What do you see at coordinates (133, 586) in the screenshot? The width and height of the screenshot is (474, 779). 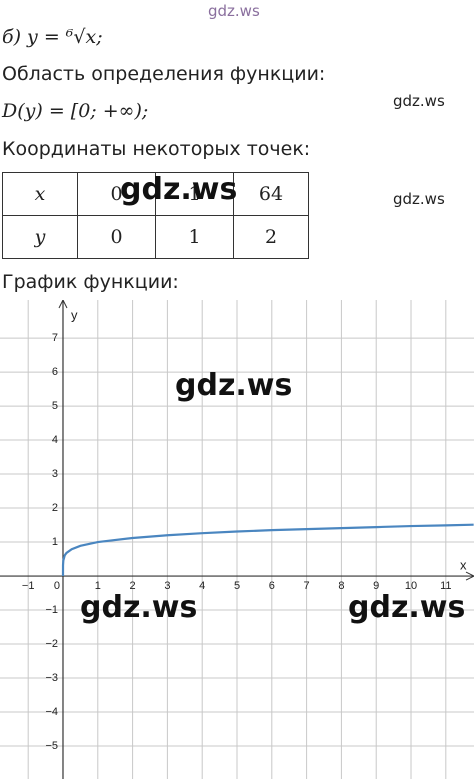 I see `x-tick-label: 2` at bounding box center [133, 586].